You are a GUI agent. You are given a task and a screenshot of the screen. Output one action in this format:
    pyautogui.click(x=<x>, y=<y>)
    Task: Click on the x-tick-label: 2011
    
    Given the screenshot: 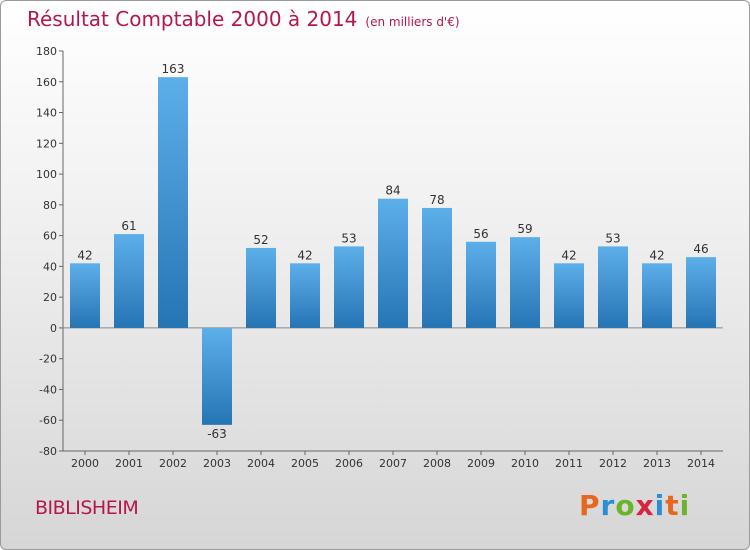 What is the action you would take?
    pyautogui.click(x=569, y=463)
    